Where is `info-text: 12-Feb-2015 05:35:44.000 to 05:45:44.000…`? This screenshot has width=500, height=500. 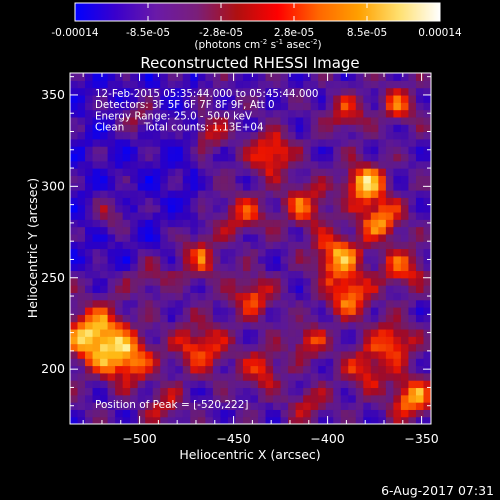
info-text: 12-Feb-2015 05:35:44.000 to 05:45:44.000… is located at coordinates (206, 111).